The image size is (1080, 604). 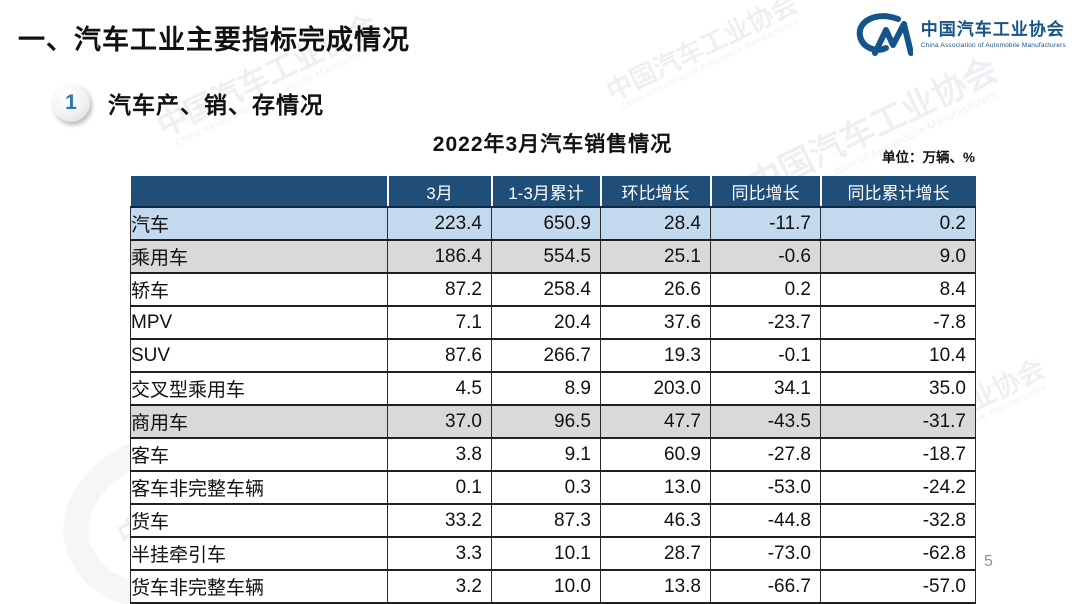 I want to click on cell-value: -18.7, so click(x=898, y=455).